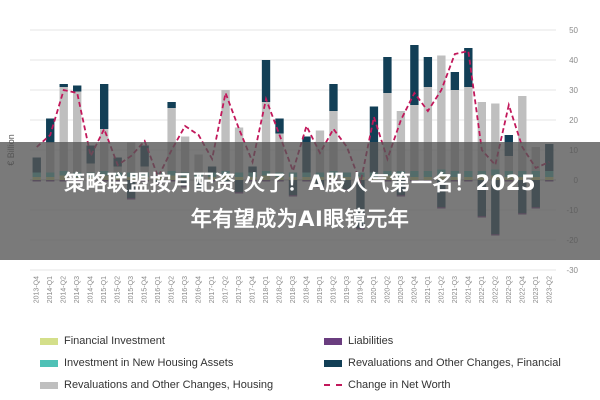 This screenshot has width=600, height=400. I want to click on bar-revaluations-and-other-changes-financial-2014-Q2, so click(63, 85).